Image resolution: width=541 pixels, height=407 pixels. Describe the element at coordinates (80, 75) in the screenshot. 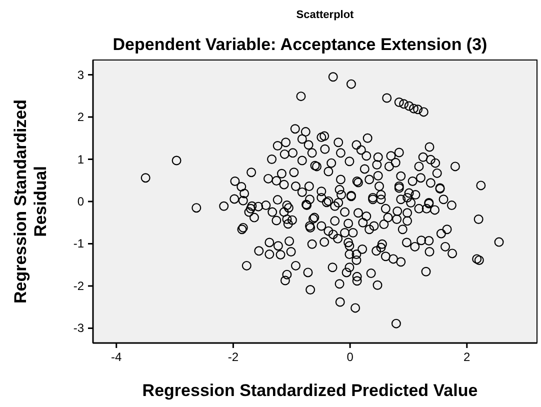

I see `y-tick-label: 3` at that location.